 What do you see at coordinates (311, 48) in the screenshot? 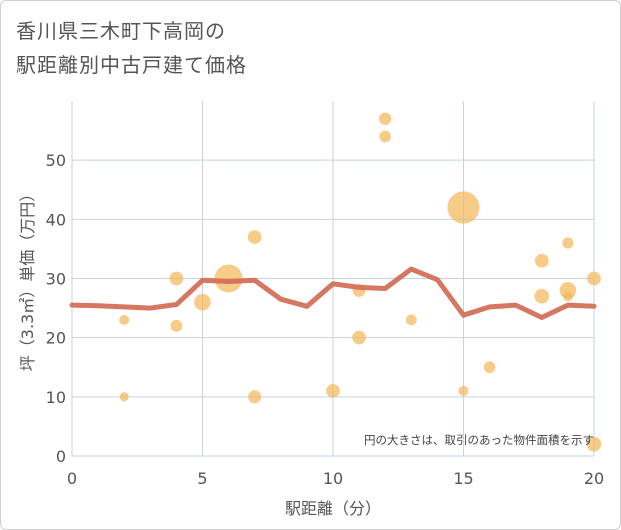
I see `chart-title: 香川県三木町下高岡の 駅距離別中古戸建て価格` at bounding box center [311, 48].